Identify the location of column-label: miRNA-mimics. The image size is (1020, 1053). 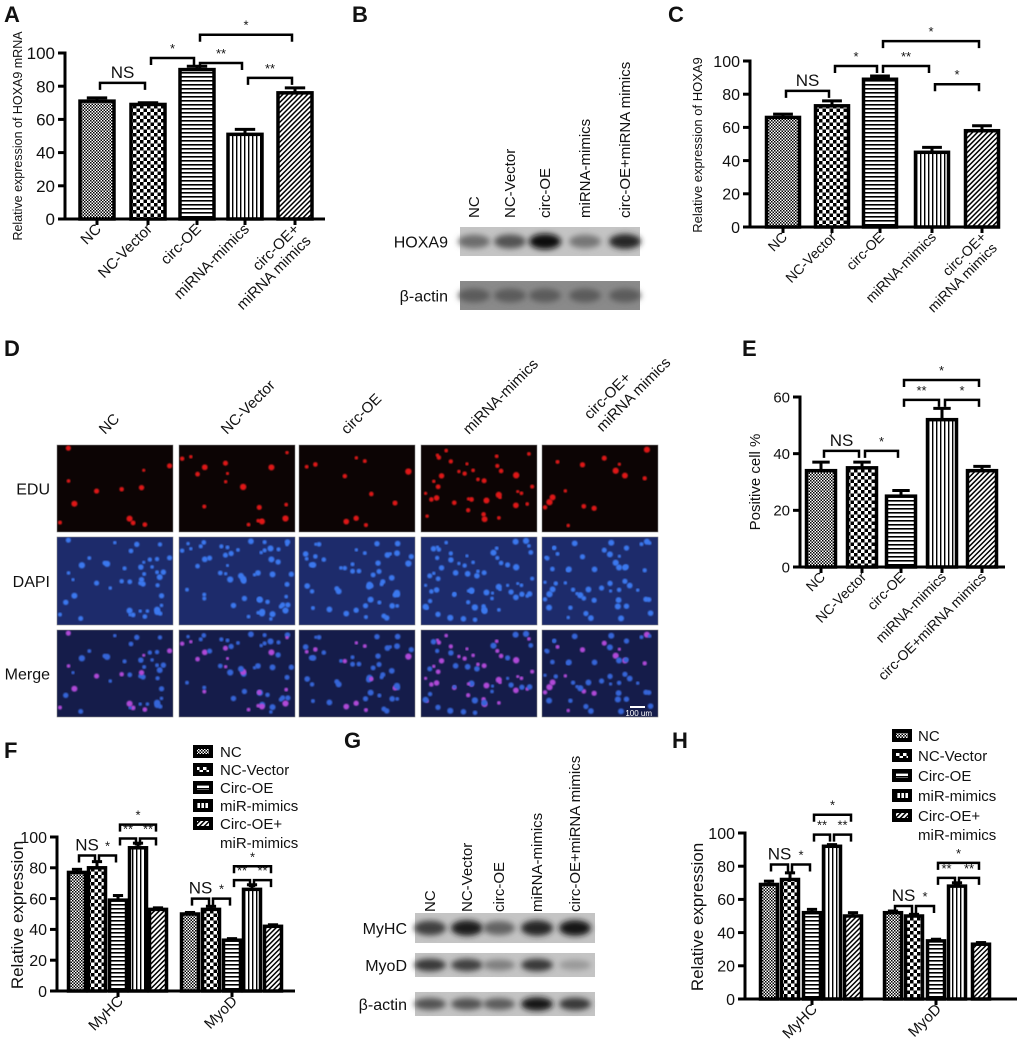
(501, 397).